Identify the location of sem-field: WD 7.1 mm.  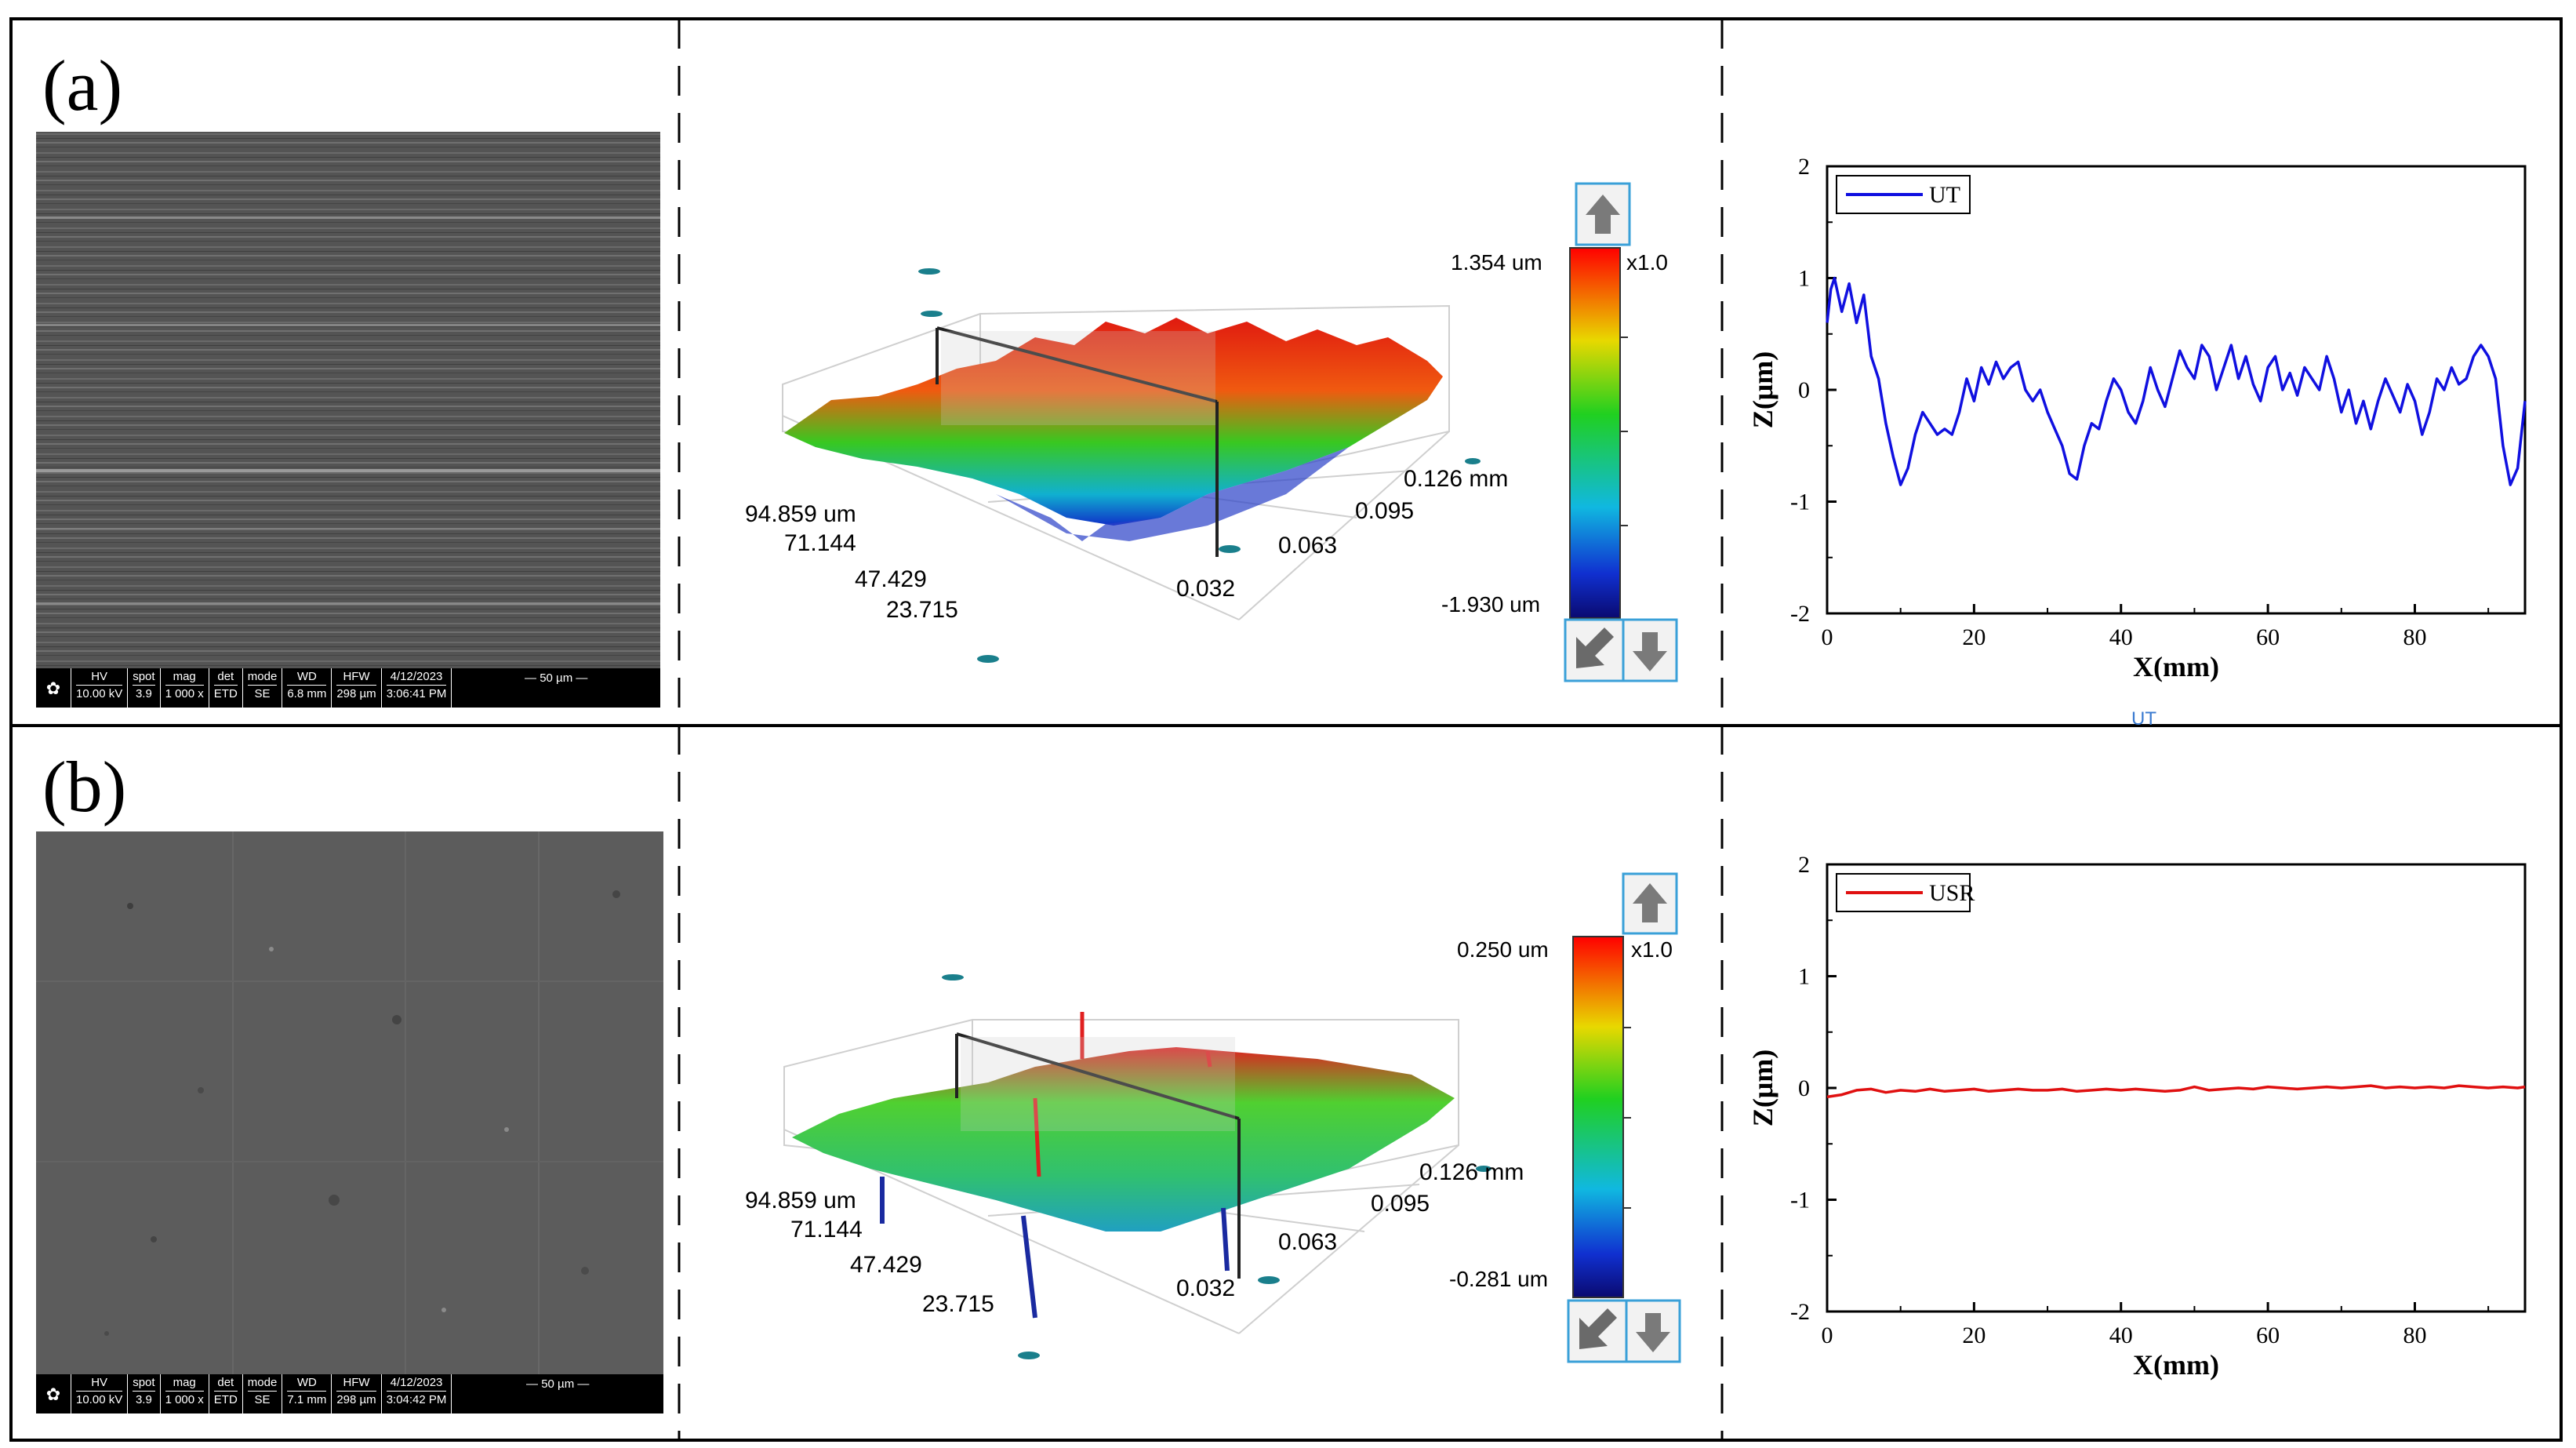
(307, 1394).